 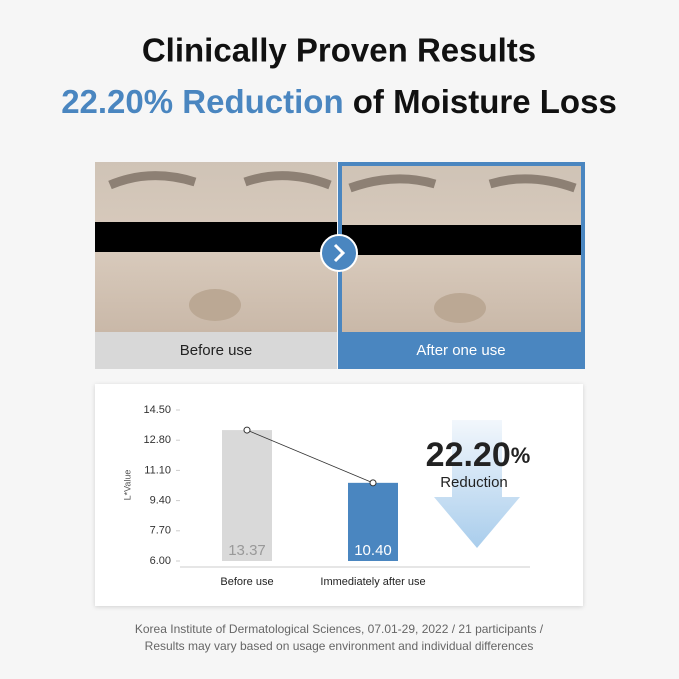 I want to click on callout-label: Reduction, so click(x=474, y=482).